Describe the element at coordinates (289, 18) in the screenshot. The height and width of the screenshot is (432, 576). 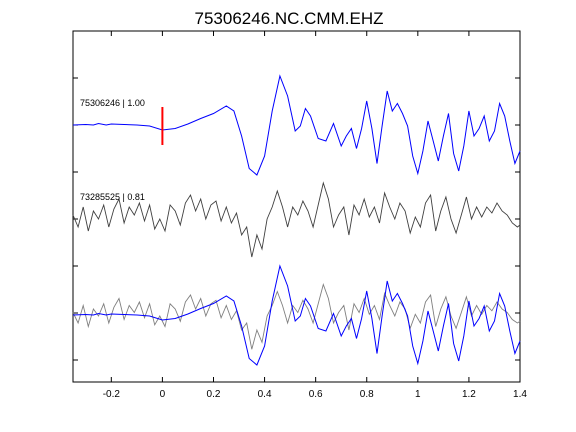
I see `chart-title: 75306246.NC.CMM.EHZ` at that location.